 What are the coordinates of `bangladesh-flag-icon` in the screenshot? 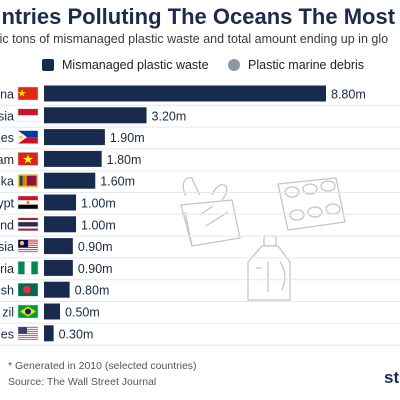 It's located at (28, 289).